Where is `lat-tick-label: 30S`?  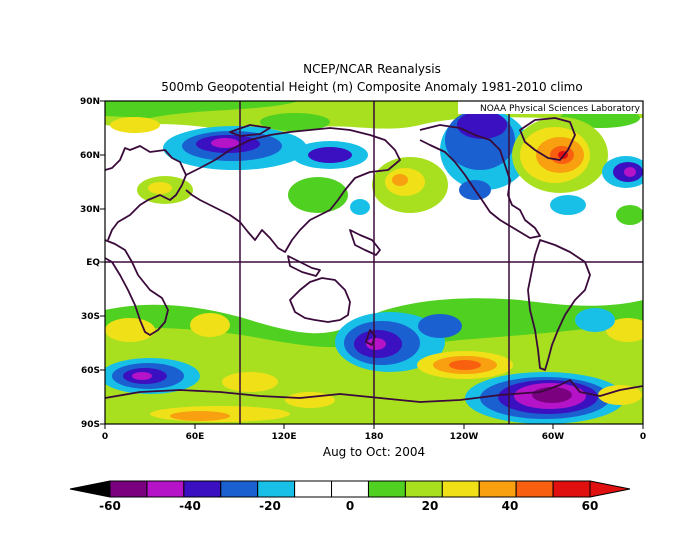 lat-tick-label: 30S is located at coordinates (90, 317).